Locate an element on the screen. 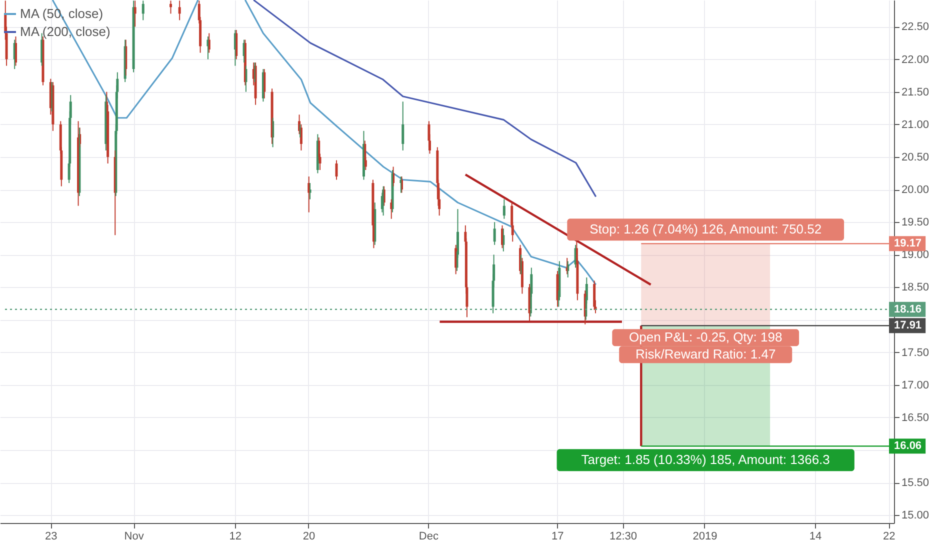 The height and width of the screenshot is (550, 932). annotation: Risk/Reward Ratio: 1.47 is located at coordinates (706, 354).